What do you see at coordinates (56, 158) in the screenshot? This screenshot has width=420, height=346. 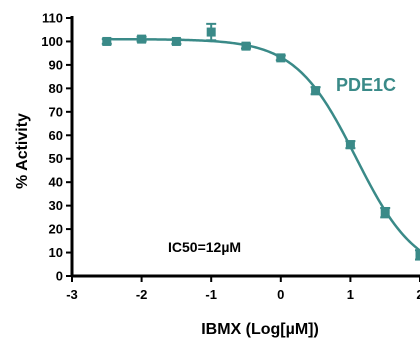 I see `y-tick-label: 50` at bounding box center [56, 158].